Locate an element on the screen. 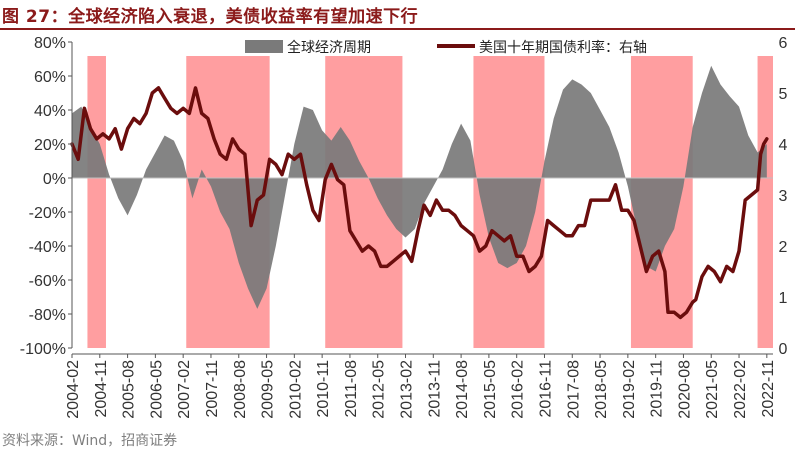  x-axis-tick-label: 2022-11 is located at coordinates (768, 389).